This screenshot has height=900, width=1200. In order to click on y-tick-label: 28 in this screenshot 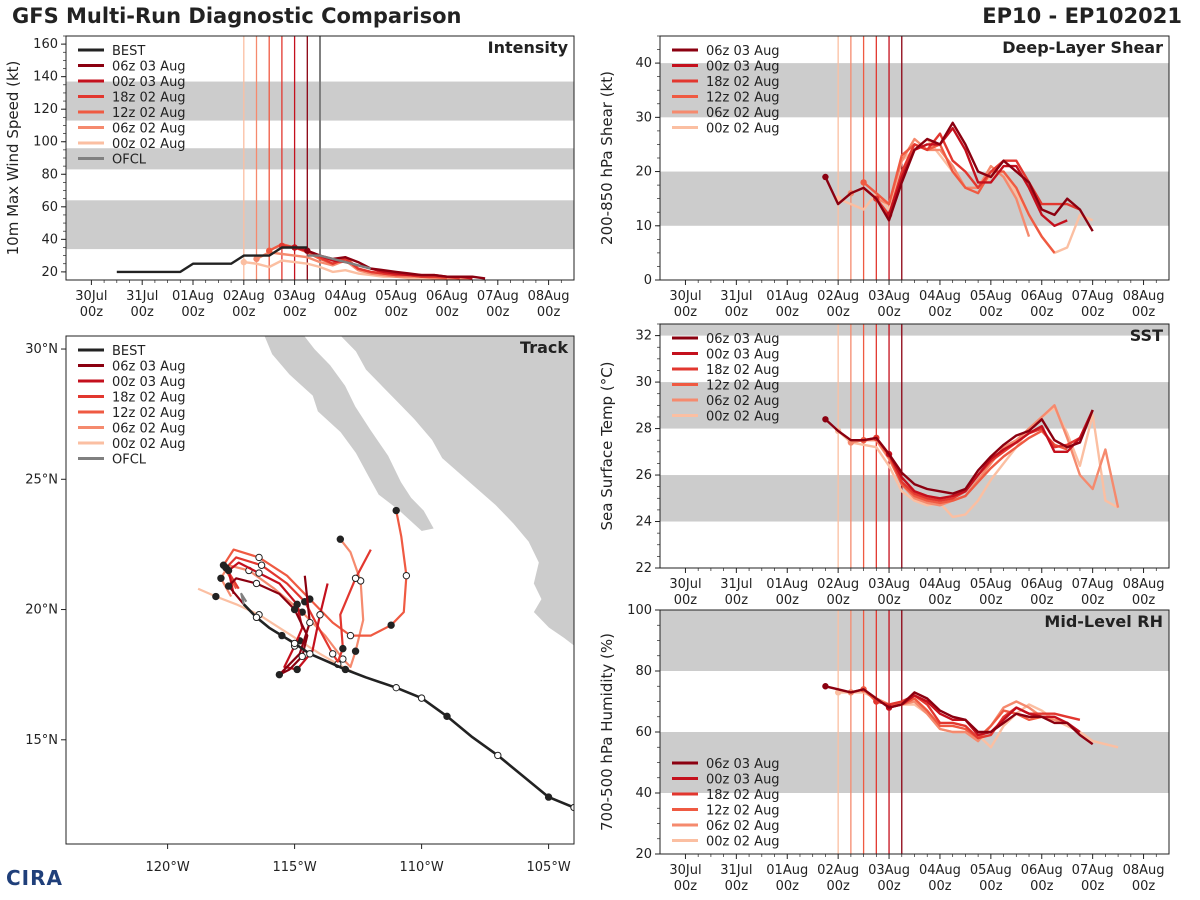, I will do `click(643, 429)`.